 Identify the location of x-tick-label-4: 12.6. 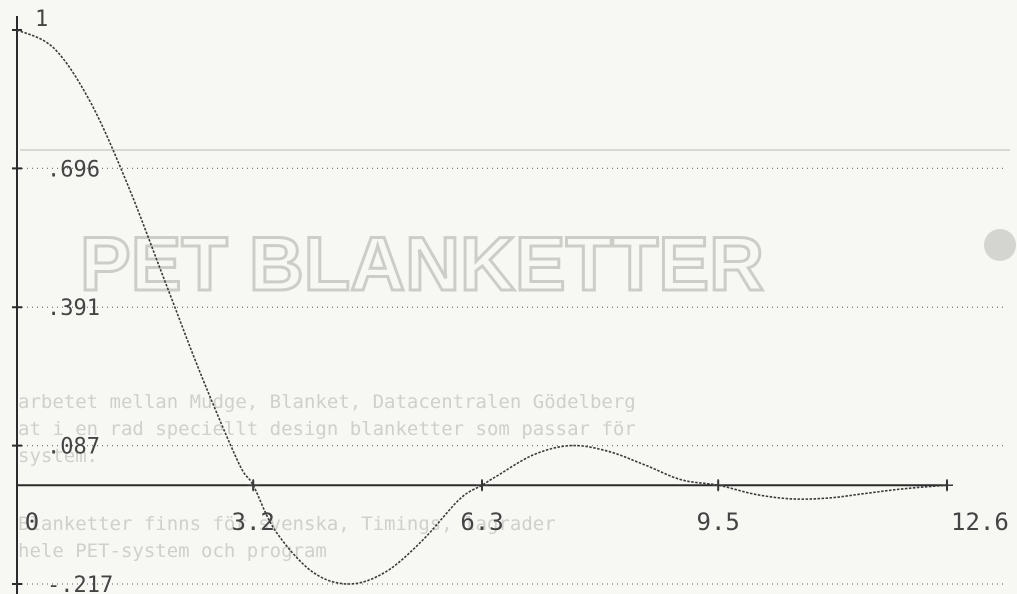
(980, 522).